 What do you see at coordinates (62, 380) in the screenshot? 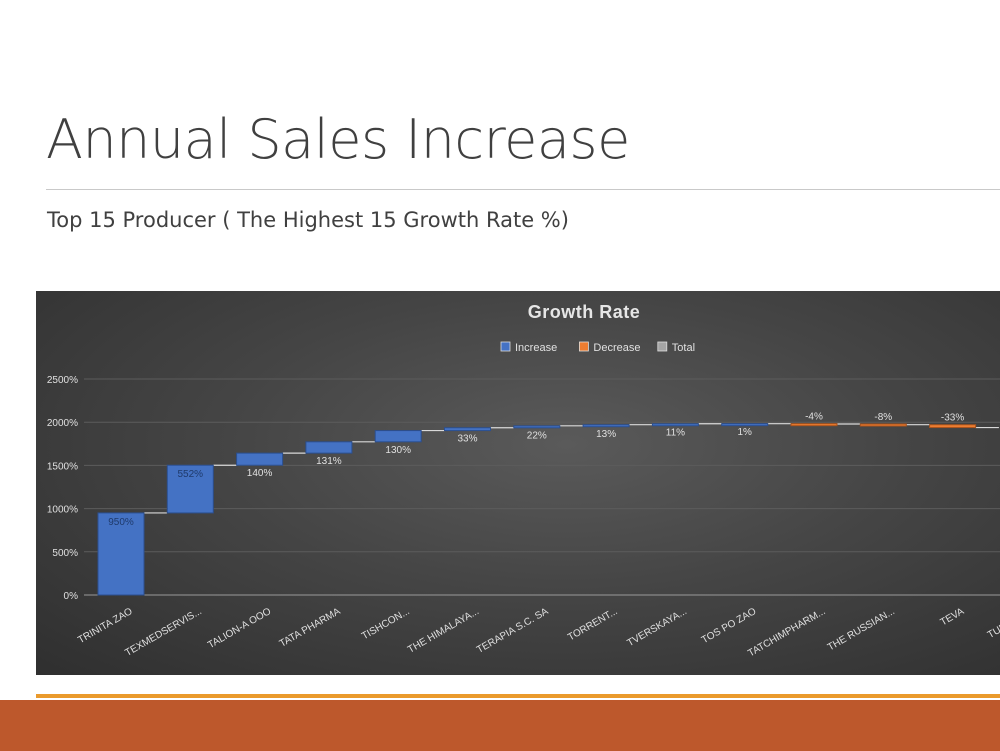
I see `y-tick-label: 2500%` at bounding box center [62, 380].